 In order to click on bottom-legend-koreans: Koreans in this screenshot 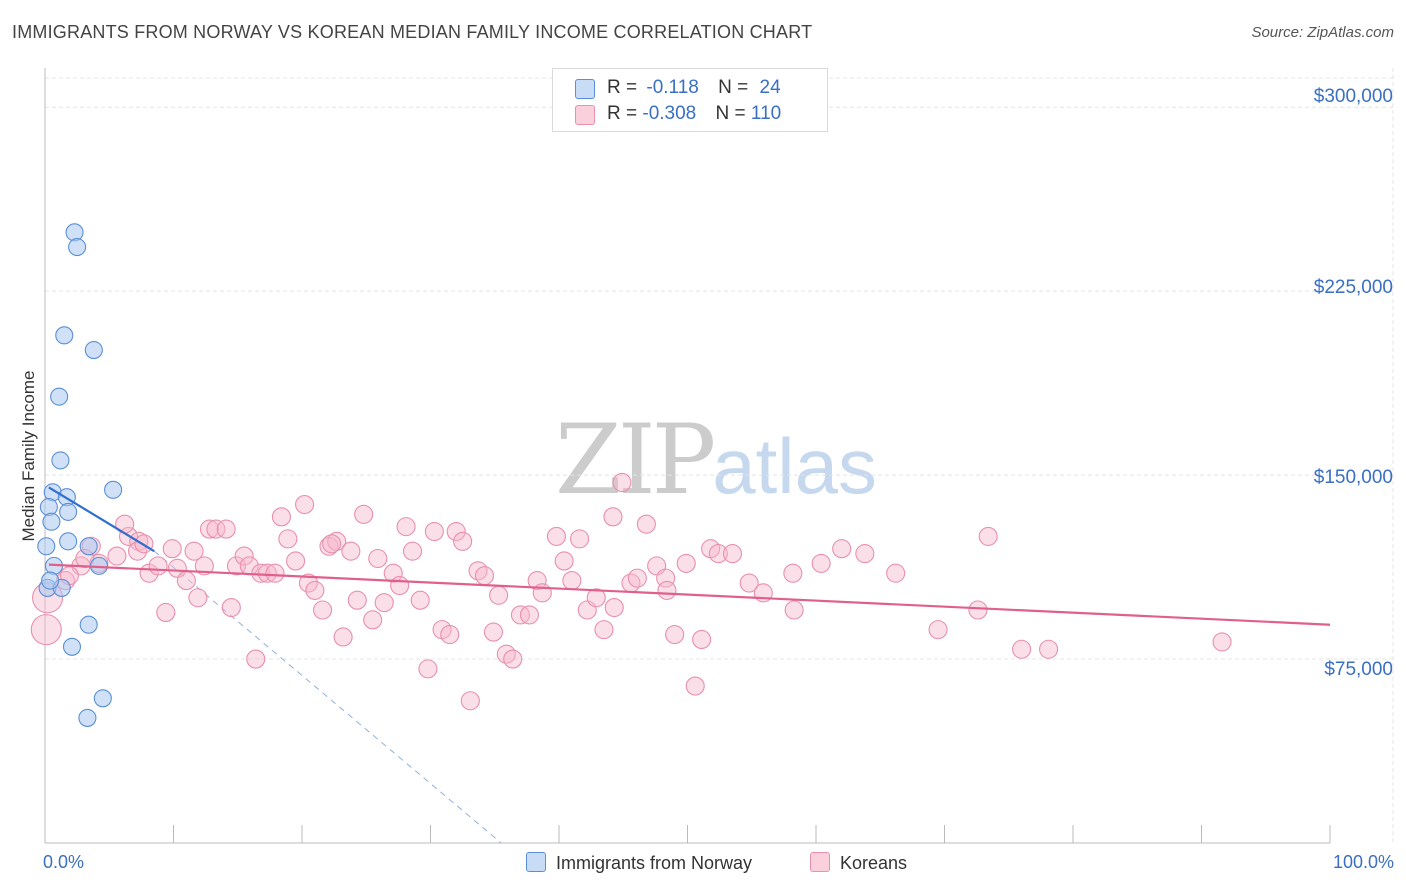, I will do `click(858, 863)`.